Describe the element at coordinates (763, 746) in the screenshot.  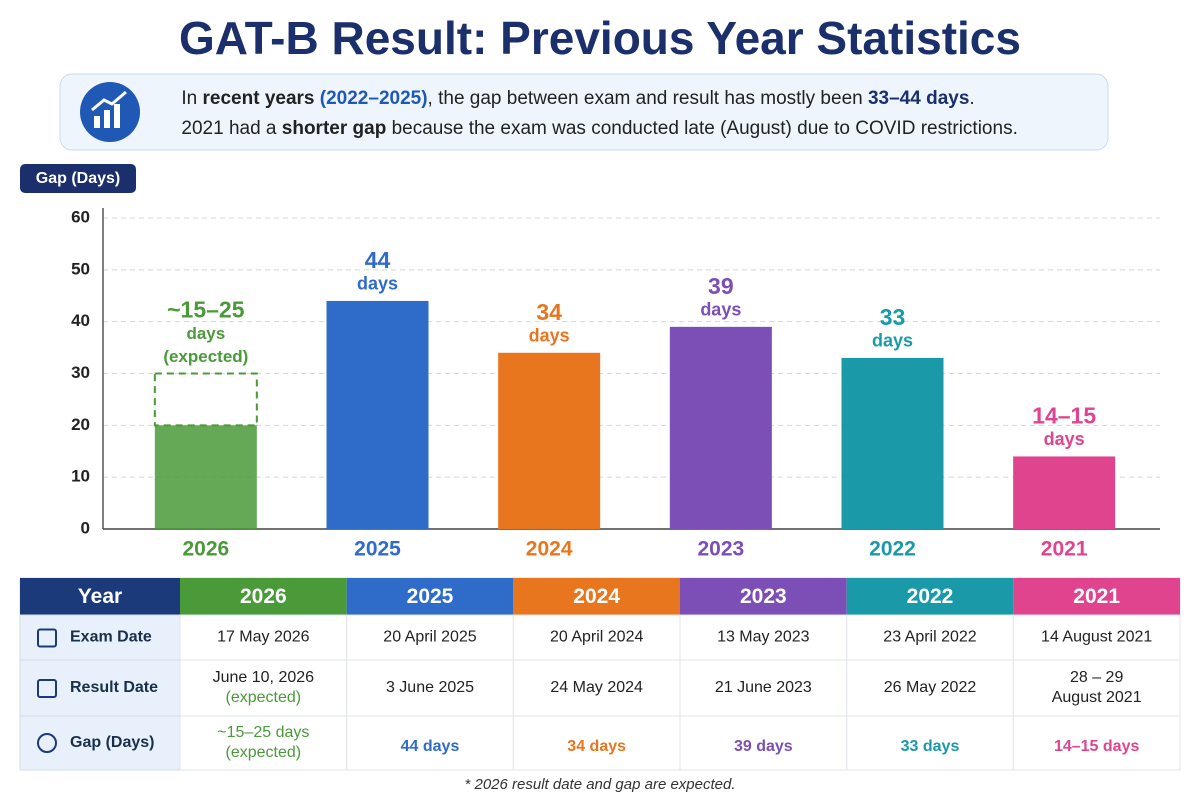
I see `table-value: 39 days` at that location.